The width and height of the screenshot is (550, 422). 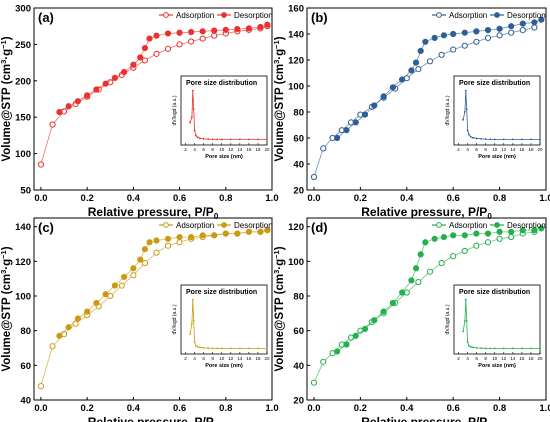 I want to click on inset-title: Pore size distribution, so click(x=221, y=292).